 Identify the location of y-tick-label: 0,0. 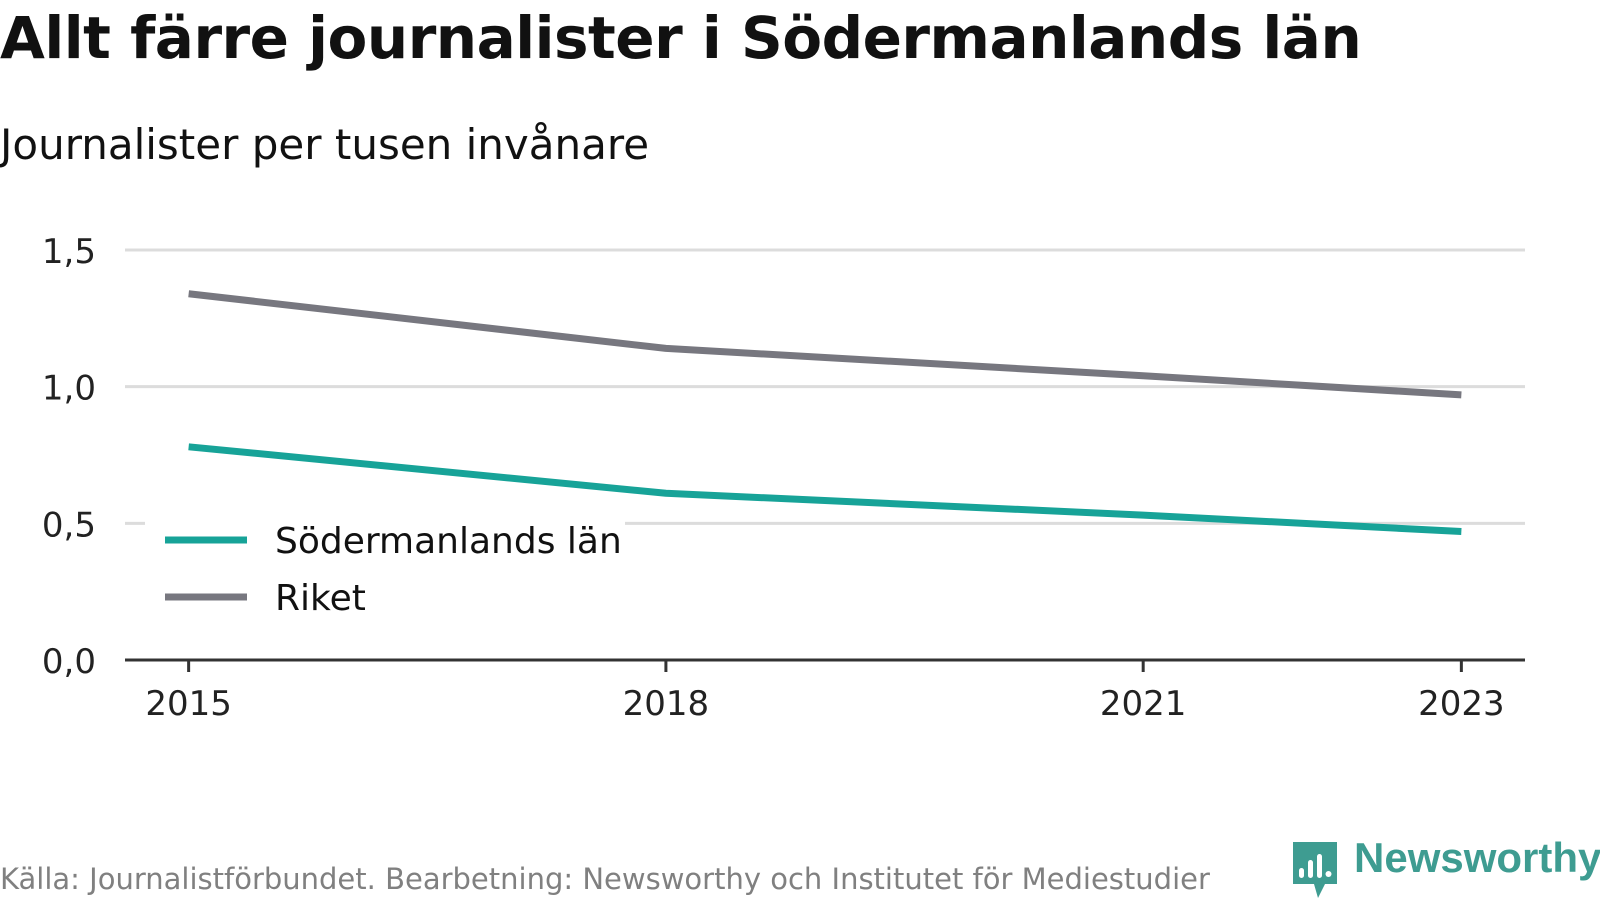
(69, 662).